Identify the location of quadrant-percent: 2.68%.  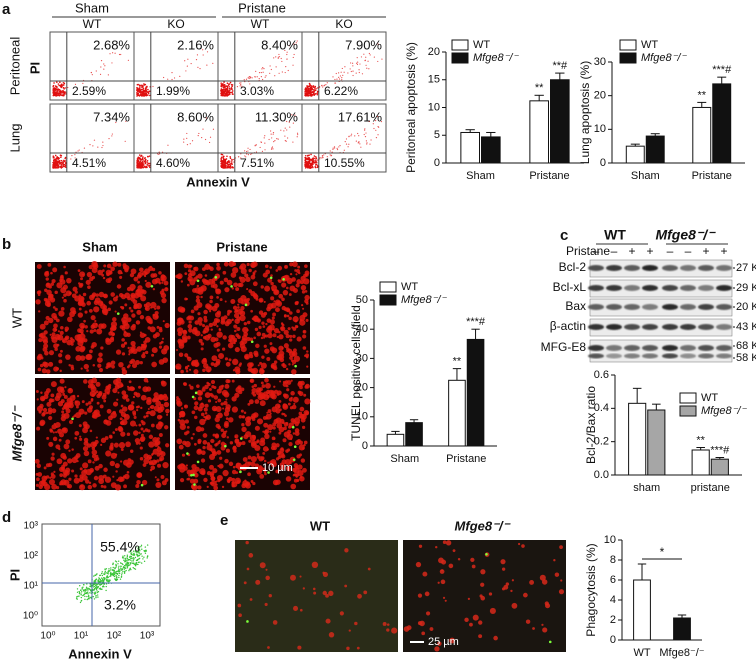
(111, 44).